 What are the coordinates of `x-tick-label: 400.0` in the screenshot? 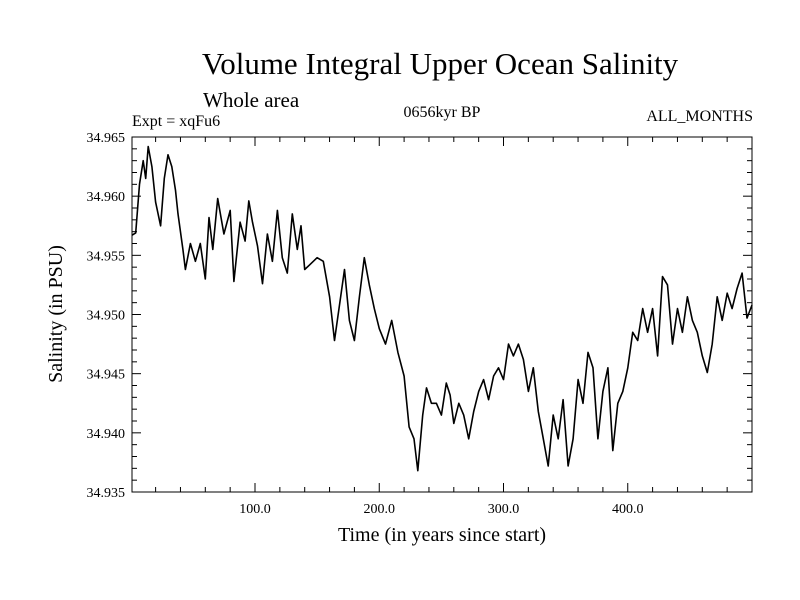 It's located at (628, 509).